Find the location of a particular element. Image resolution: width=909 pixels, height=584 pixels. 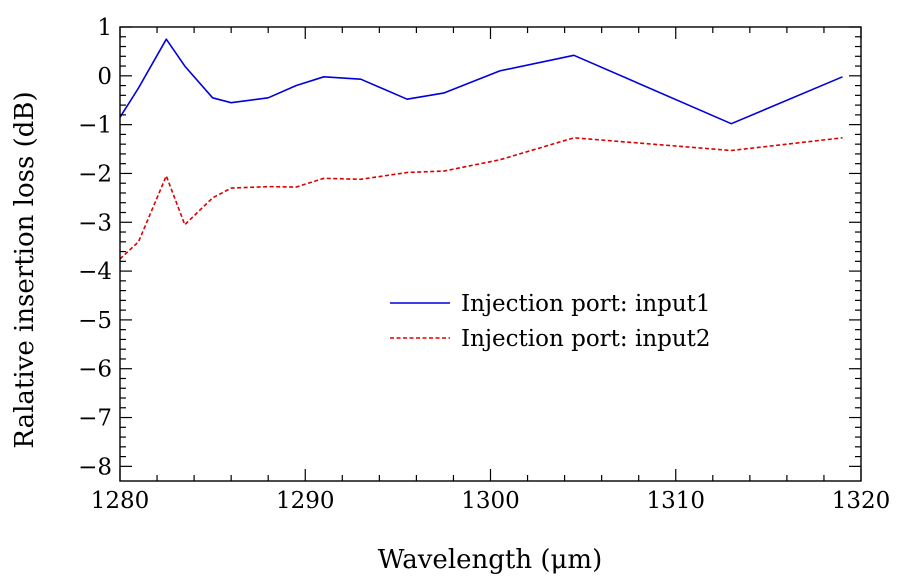

y-tick-label: 0 is located at coordinates (104, 77).